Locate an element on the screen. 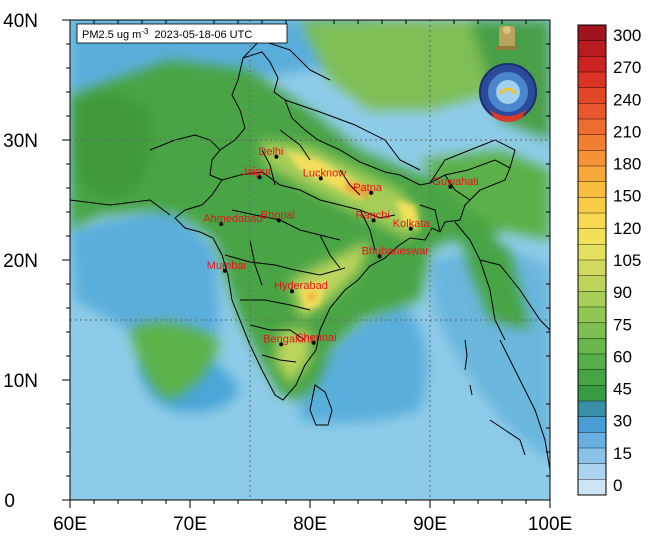 The height and width of the screenshot is (549, 649). title-text: PM2.5 ug m-3 2023-05-18-06 UTC is located at coordinates (167, 34).